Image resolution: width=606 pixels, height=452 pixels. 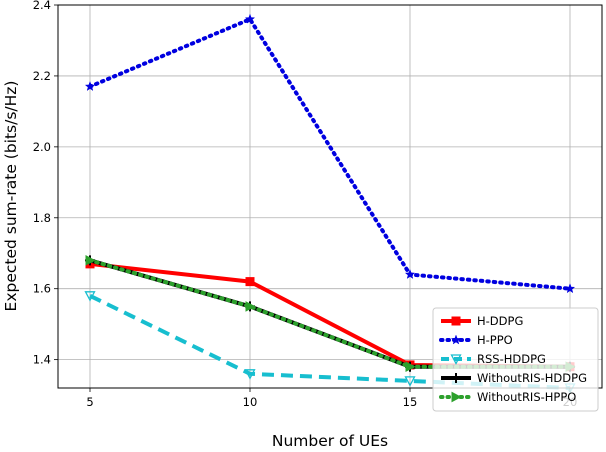 What do you see at coordinates (410, 402) in the screenshot?
I see `x-tick-label: 15` at bounding box center [410, 402].